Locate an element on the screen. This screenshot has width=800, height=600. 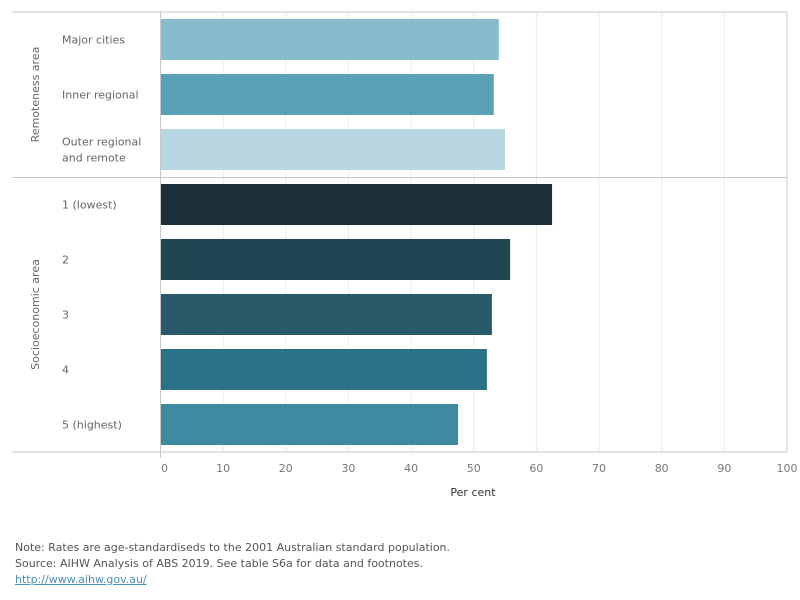
x-tick-label: 80 is located at coordinates (662, 468).